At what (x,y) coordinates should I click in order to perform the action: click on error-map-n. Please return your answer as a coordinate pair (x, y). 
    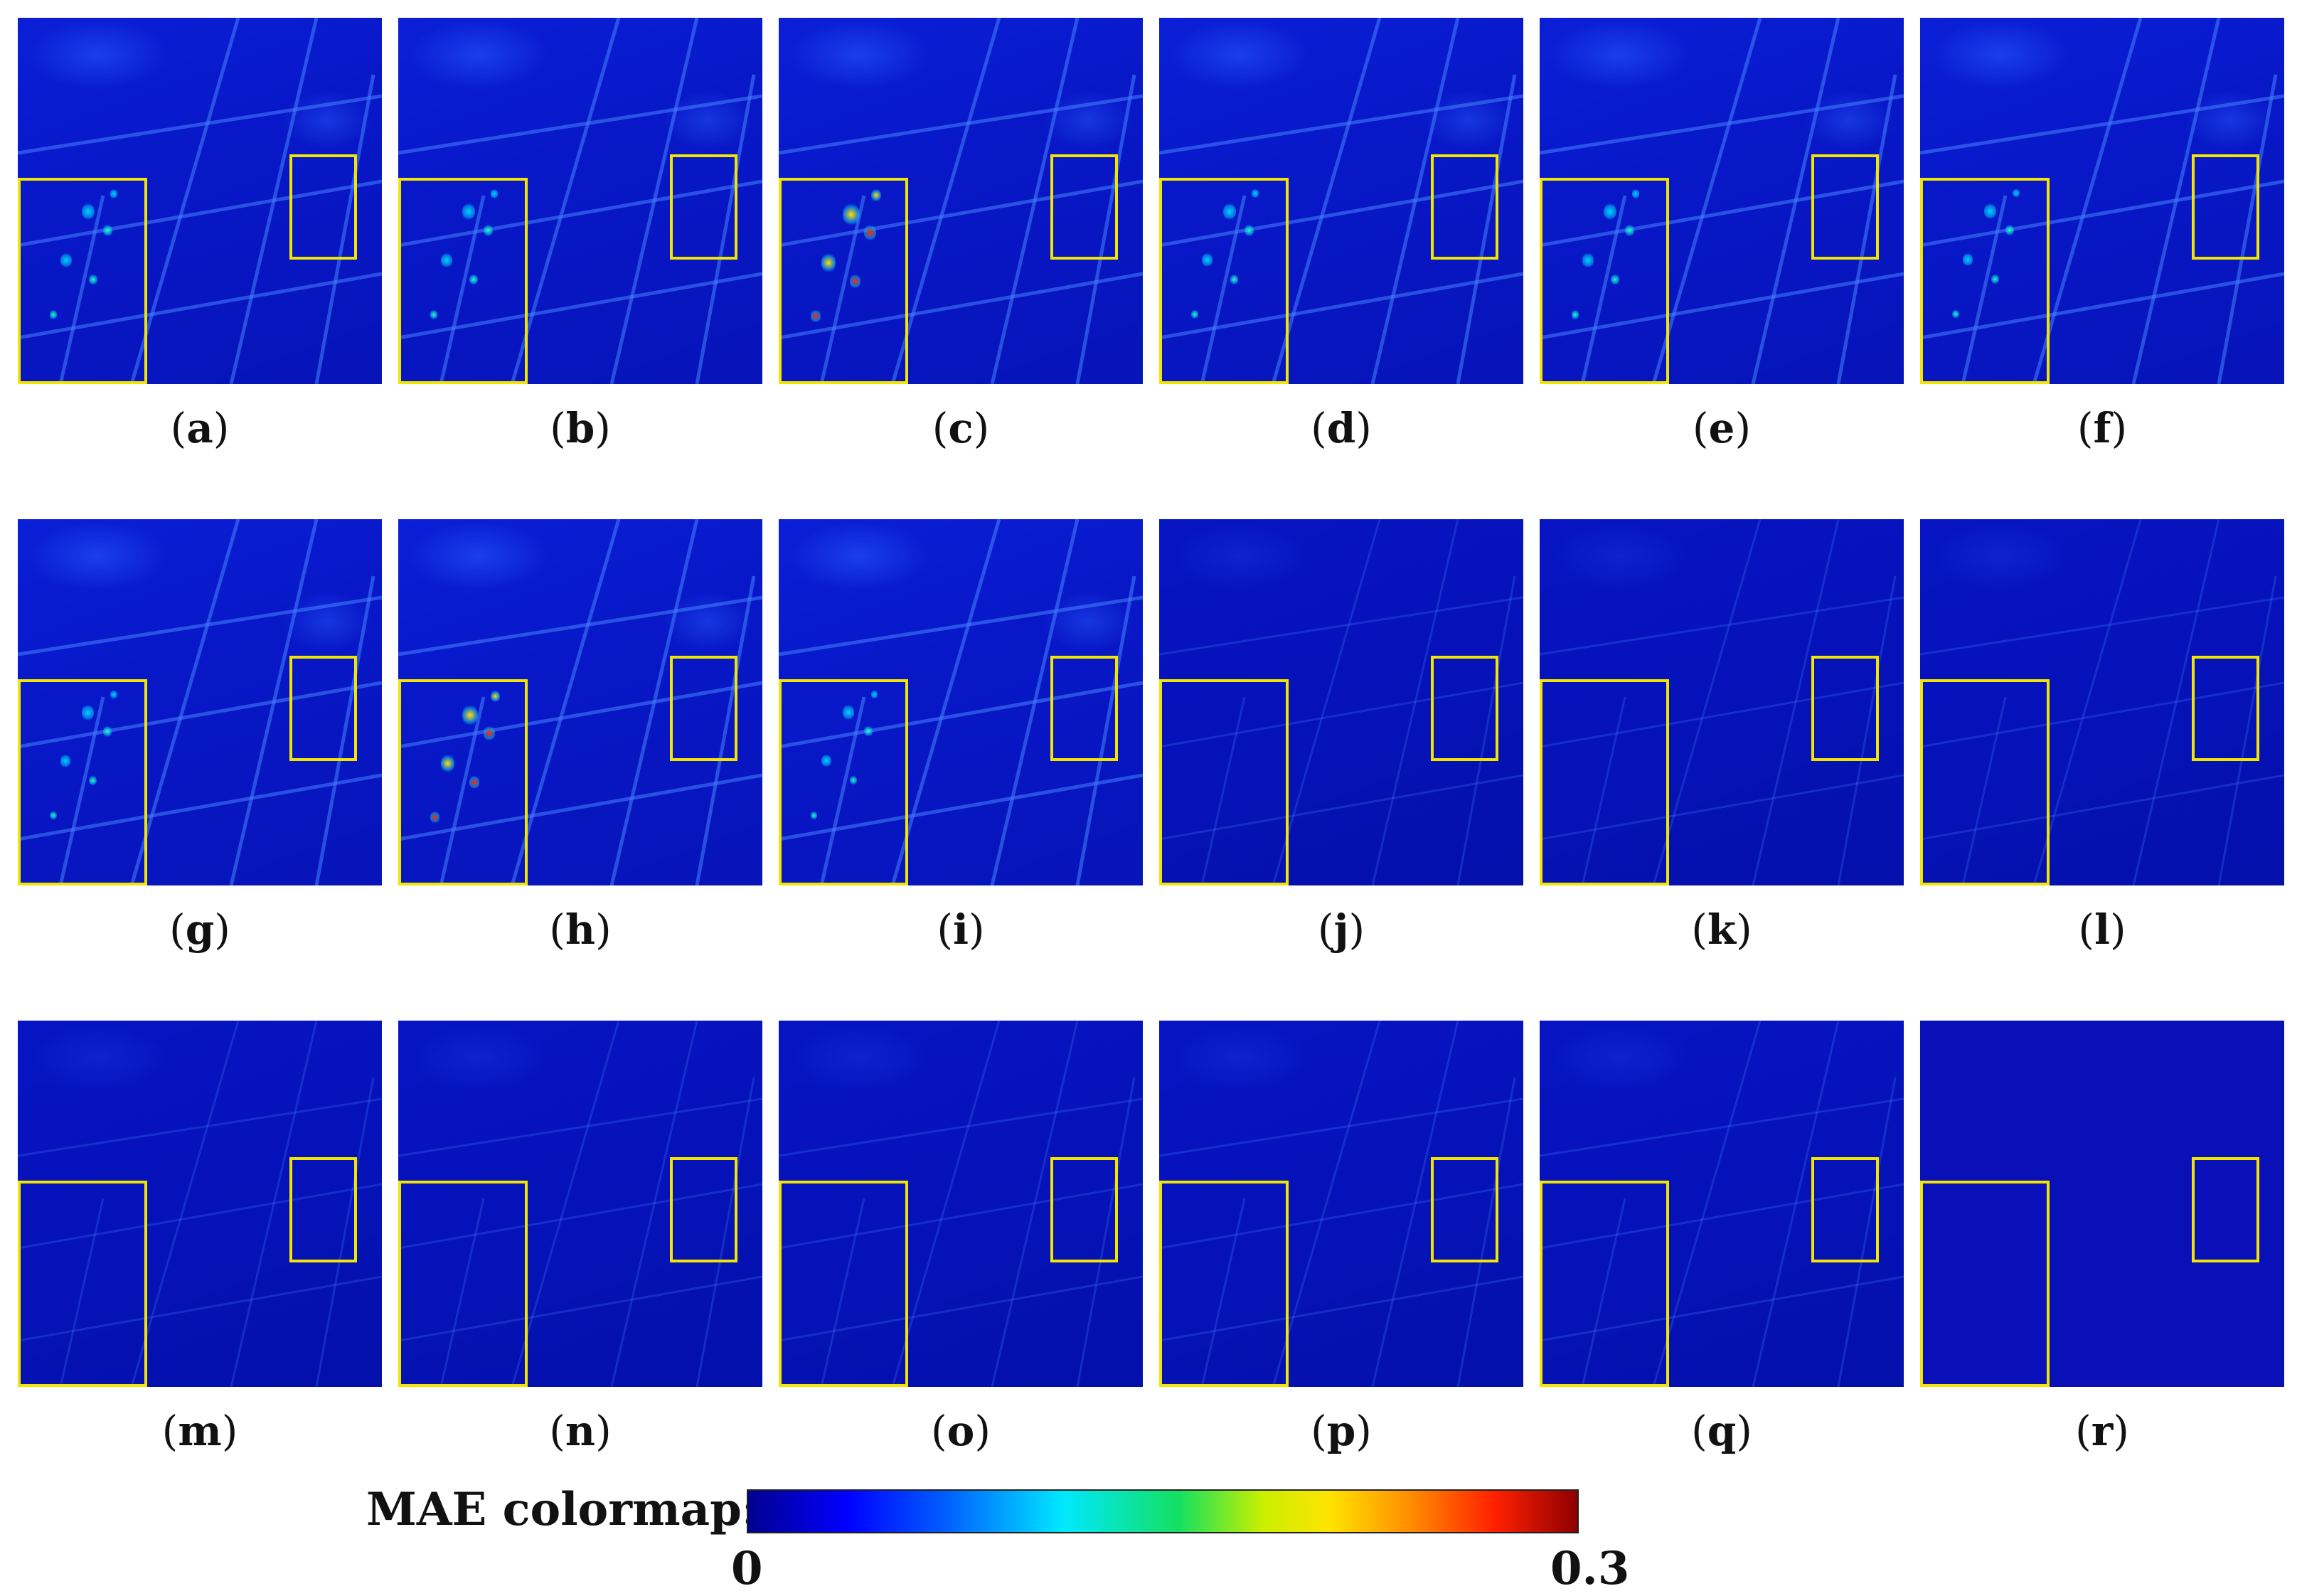
    Looking at the image, I should click on (580, 1204).